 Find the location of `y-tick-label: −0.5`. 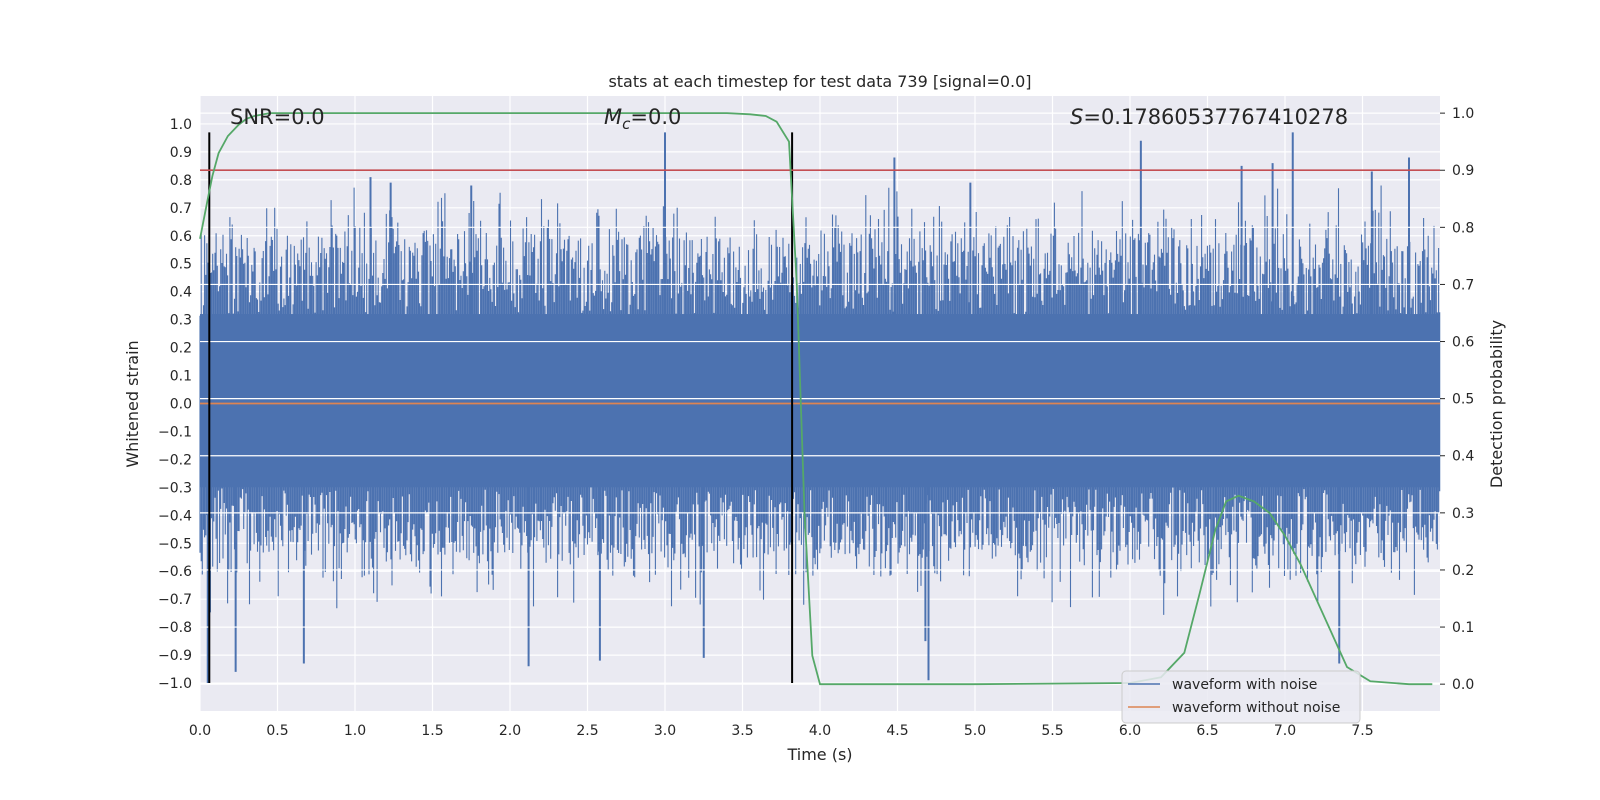

y-tick-label: −0.5 is located at coordinates (175, 544).